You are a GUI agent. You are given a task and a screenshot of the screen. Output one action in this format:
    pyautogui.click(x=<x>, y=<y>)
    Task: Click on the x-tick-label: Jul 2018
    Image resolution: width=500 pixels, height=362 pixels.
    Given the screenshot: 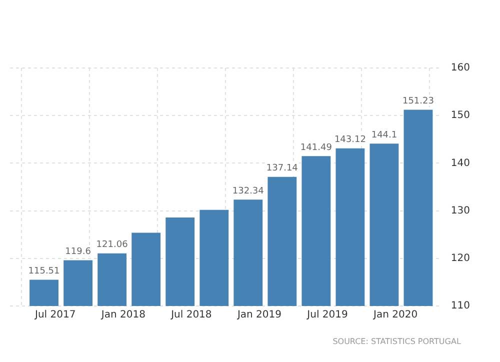 What is the action you would take?
    pyautogui.click(x=191, y=315)
    